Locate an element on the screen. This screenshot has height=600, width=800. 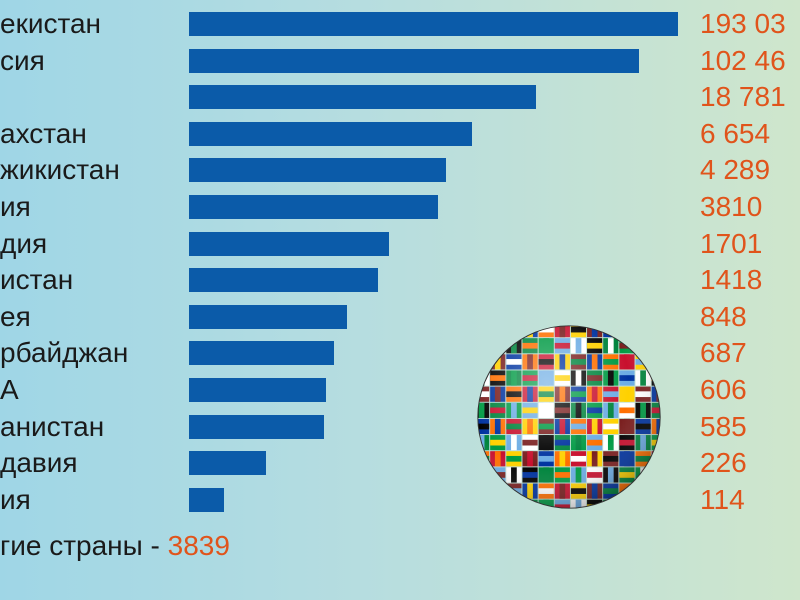
value-label: 193 03 is located at coordinates (743, 23).